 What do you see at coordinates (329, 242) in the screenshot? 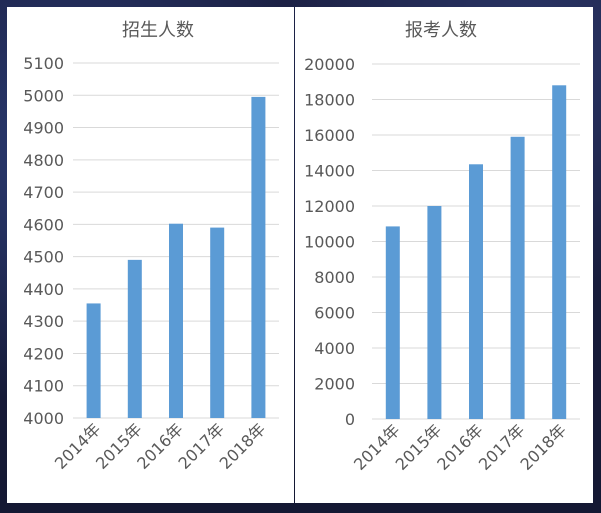
I see `y-tick-label: 10000` at bounding box center [329, 242].